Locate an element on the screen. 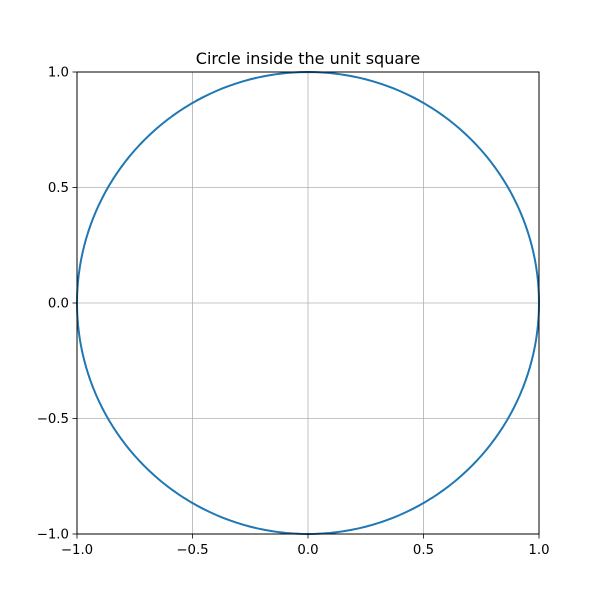  y-tick-label-2: 0.0 is located at coordinates (58, 304).